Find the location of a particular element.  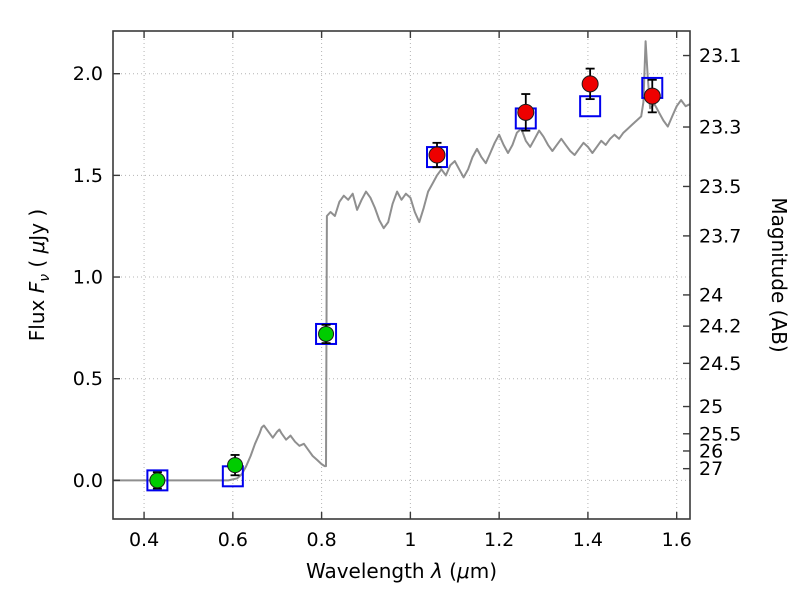

y-tick-label-left: 1.5 is located at coordinates (88, 176).